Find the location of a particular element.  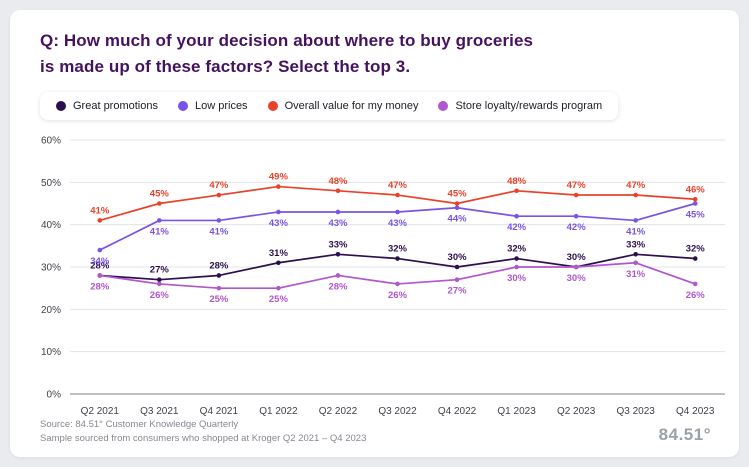

x-axis-tick-label: Q4 2023 is located at coordinates (695, 411).